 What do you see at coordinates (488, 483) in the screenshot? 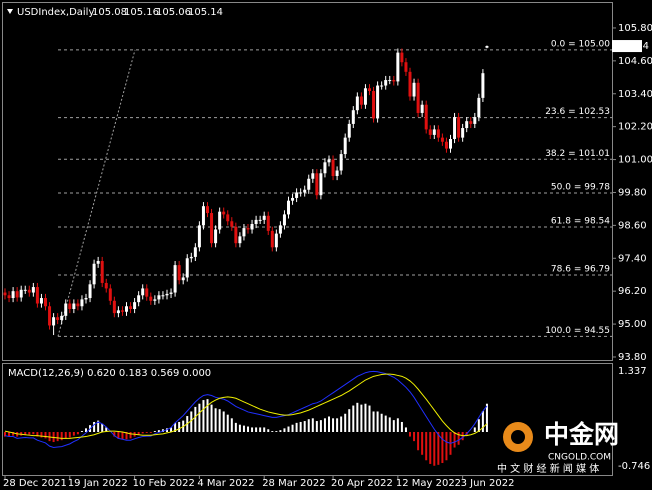
I see `x-tick-label: 3 Jun 2022` at bounding box center [488, 483].